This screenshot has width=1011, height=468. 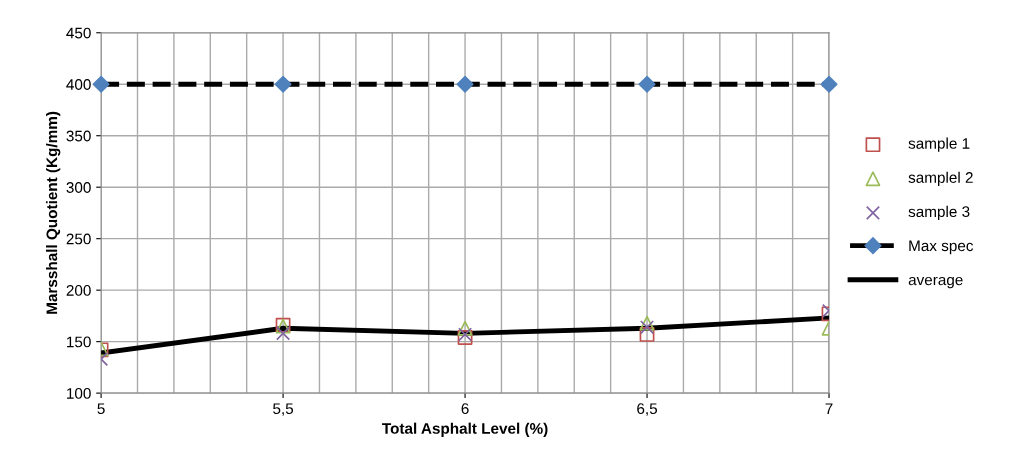 I want to click on y-tick-label: 150, so click(x=79, y=342).